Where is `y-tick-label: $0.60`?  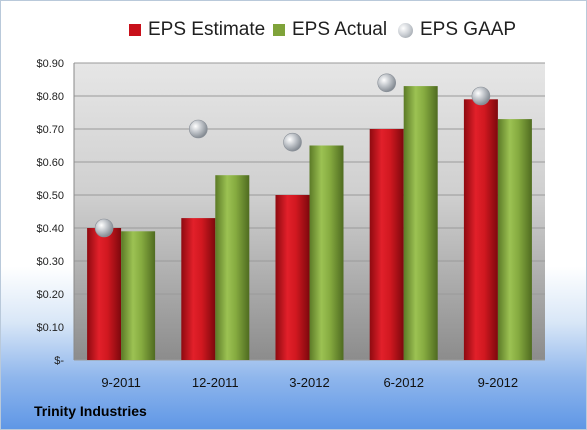 y-tick-label: $0.60 is located at coordinates (50, 163).